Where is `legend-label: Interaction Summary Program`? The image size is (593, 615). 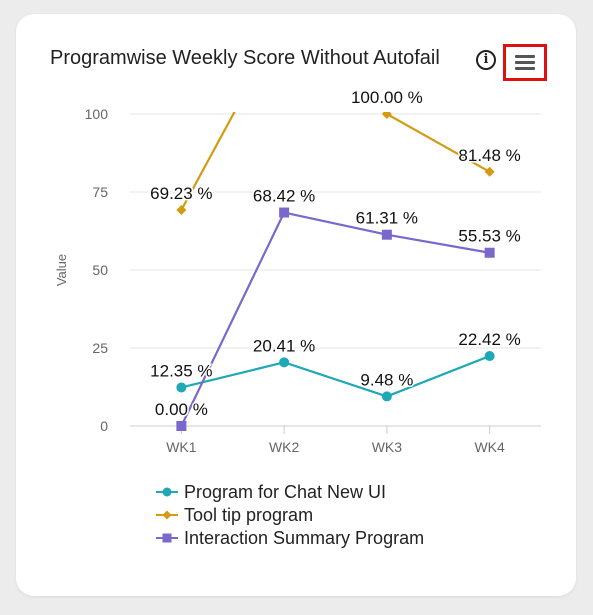
legend-label: Interaction Summary Program is located at coordinates (304, 538).